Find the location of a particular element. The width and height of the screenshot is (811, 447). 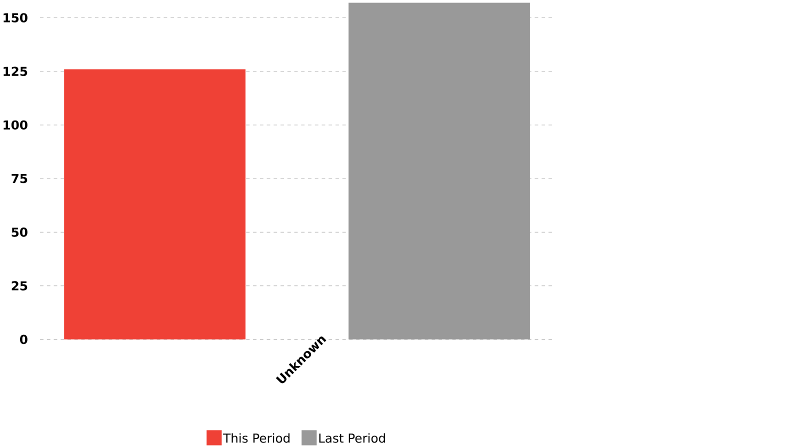

y-tick-label: 150 is located at coordinates (16, 17).